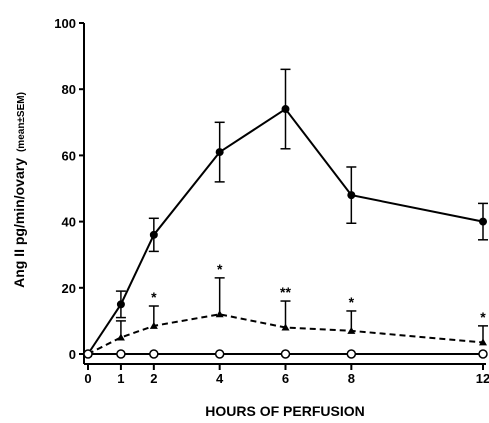 This screenshot has height=423, width=489. What do you see at coordinates (69, 155) in the screenshot?
I see `y-tick-label: 60` at bounding box center [69, 155].